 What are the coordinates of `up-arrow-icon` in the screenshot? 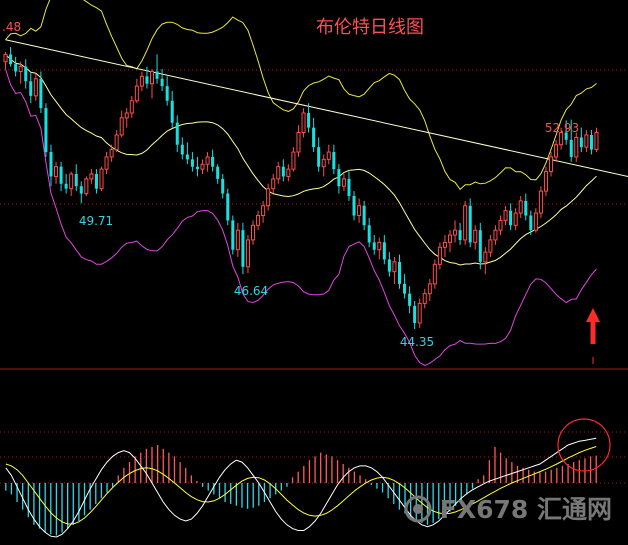 It's located at (593, 336).